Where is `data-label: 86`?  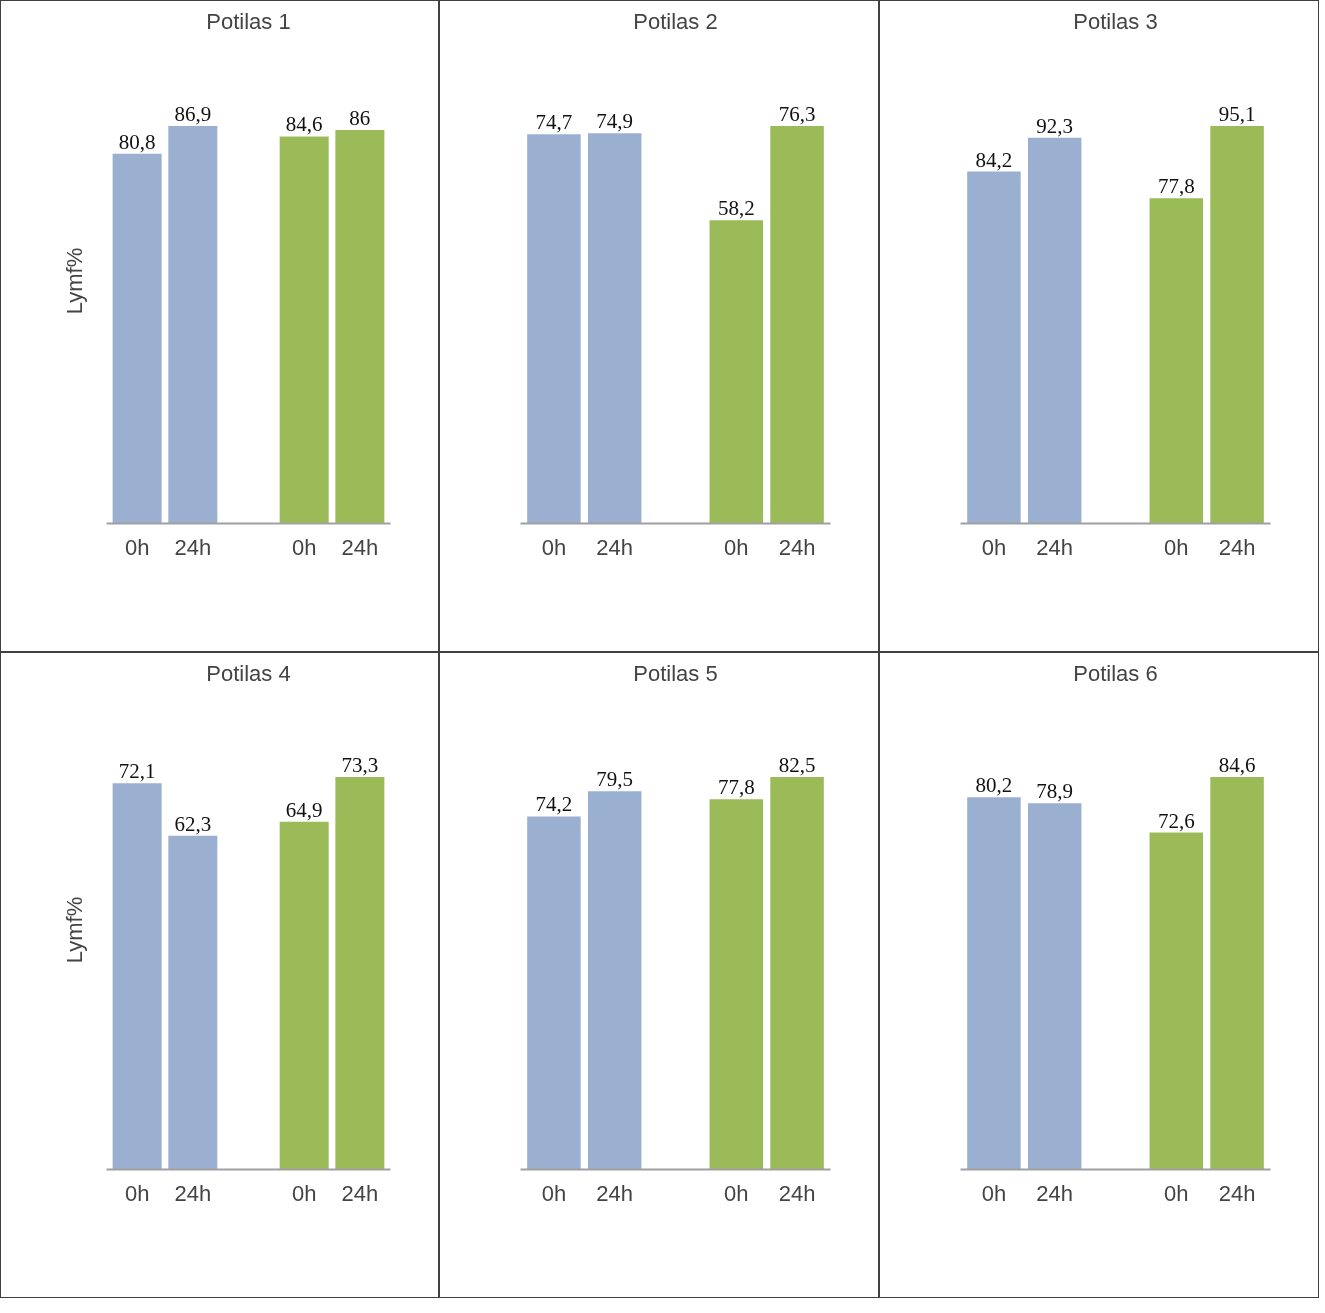 data-label: 86 is located at coordinates (360, 118).